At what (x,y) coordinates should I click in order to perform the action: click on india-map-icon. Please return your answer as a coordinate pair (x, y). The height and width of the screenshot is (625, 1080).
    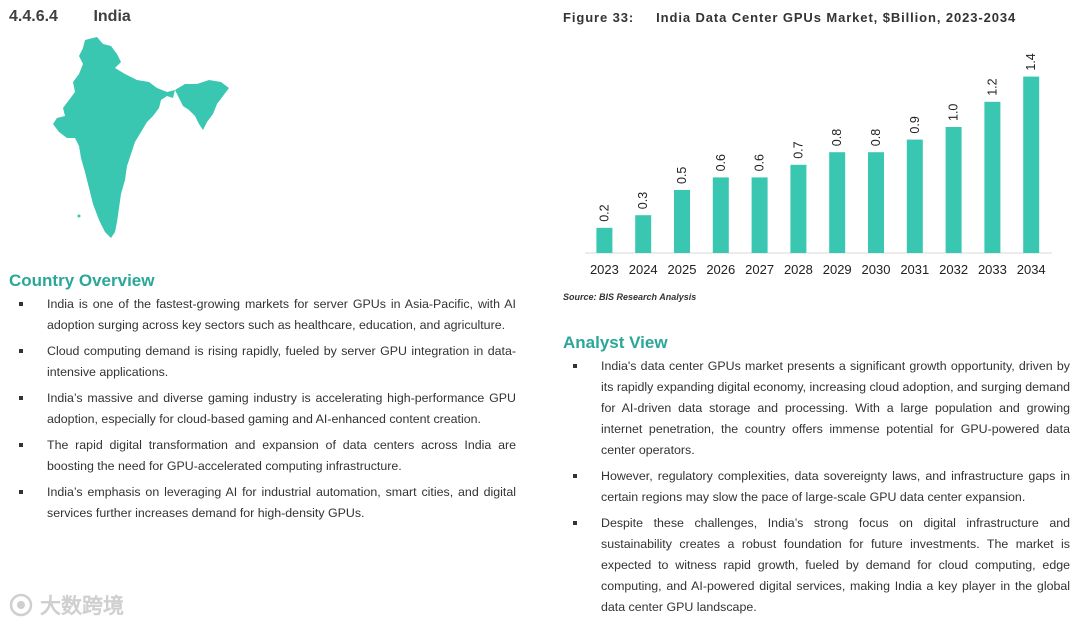
    Looking at the image, I should click on (141, 137).